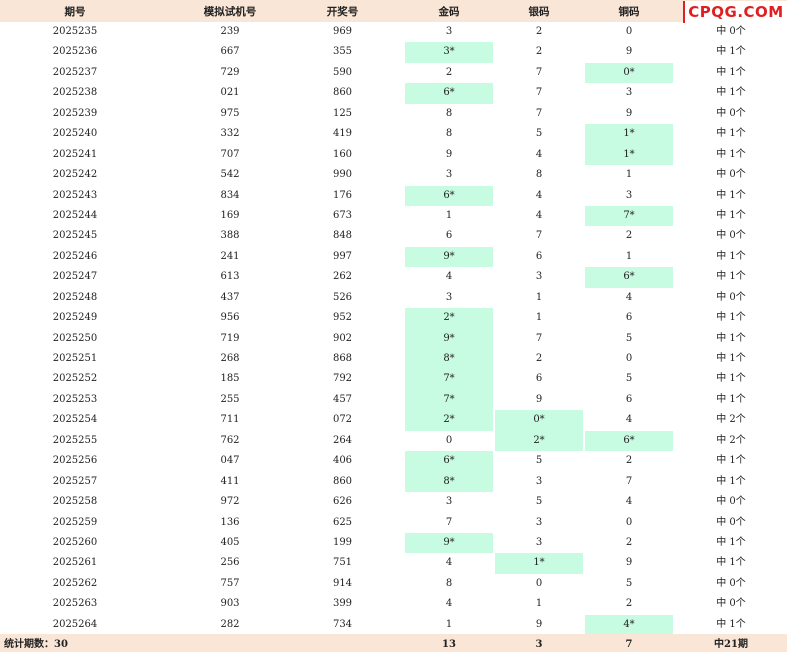 Image resolution: width=787 pixels, height=656 pixels. Describe the element at coordinates (539, 502) in the screenshot. I see `cell-silver: 5` at that location.